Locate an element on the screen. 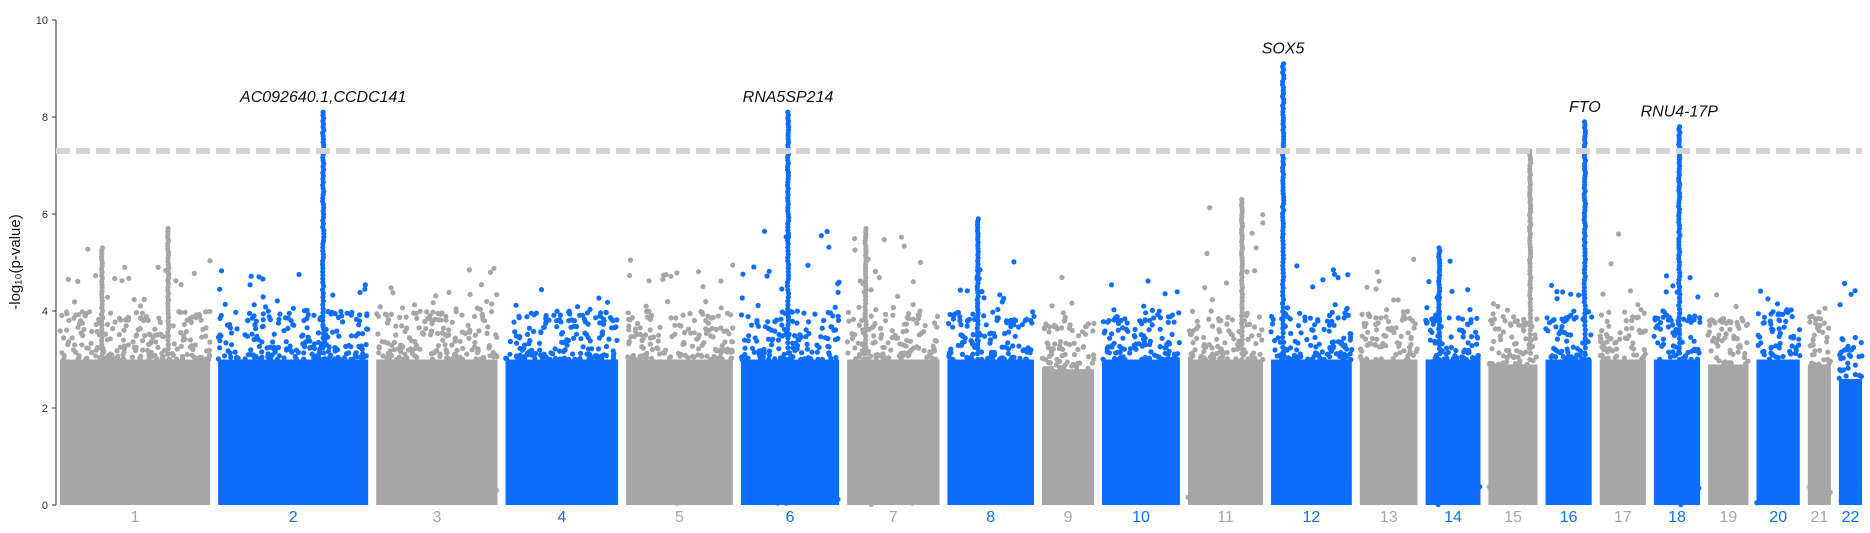 The image size is (1870, 533). chromosome-22-dense-band is located at coordinates (1850, 441).